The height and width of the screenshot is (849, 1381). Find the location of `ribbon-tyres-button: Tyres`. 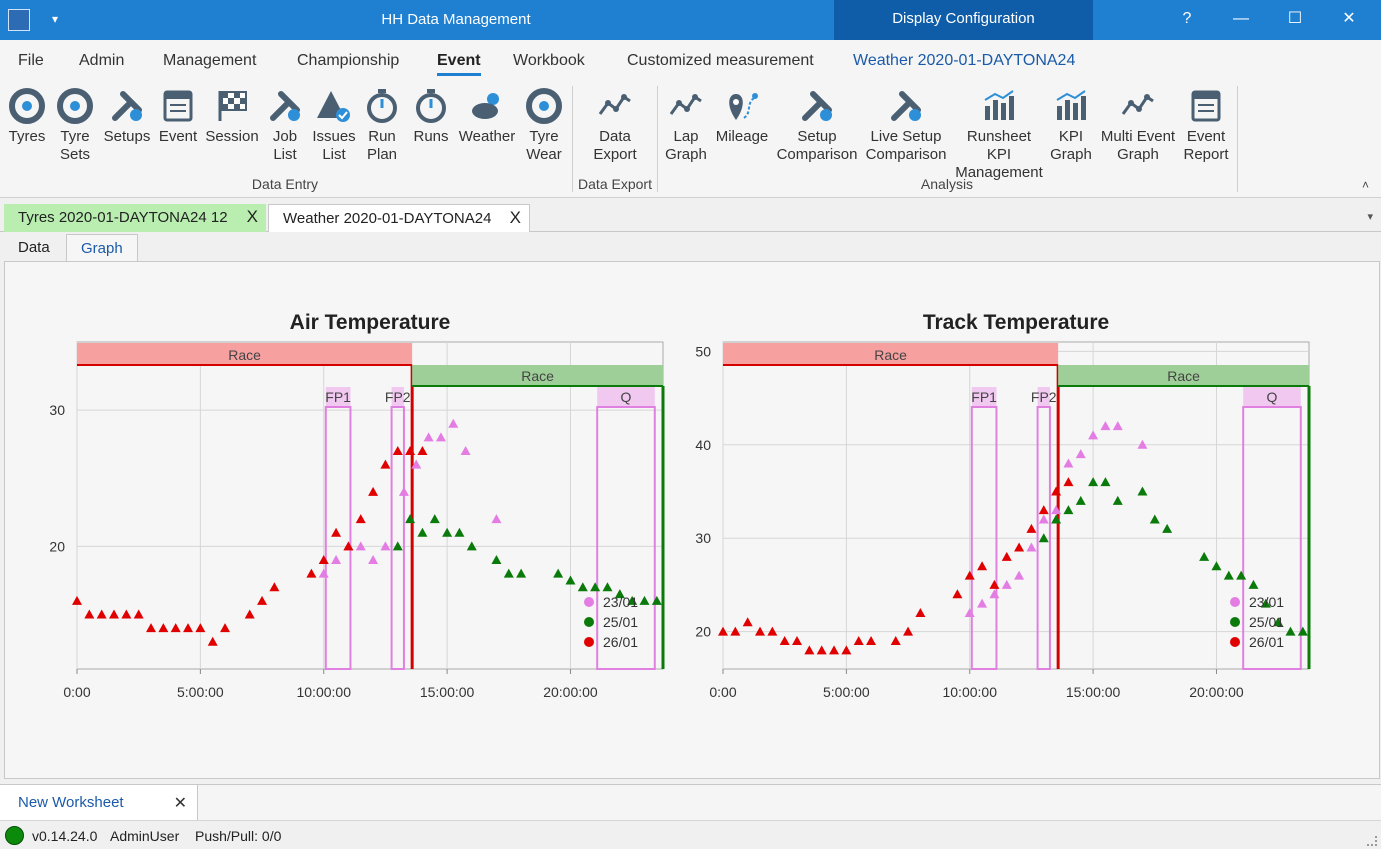

ribbon-tyres-button: Tyres is located at coordinates (27, 117).